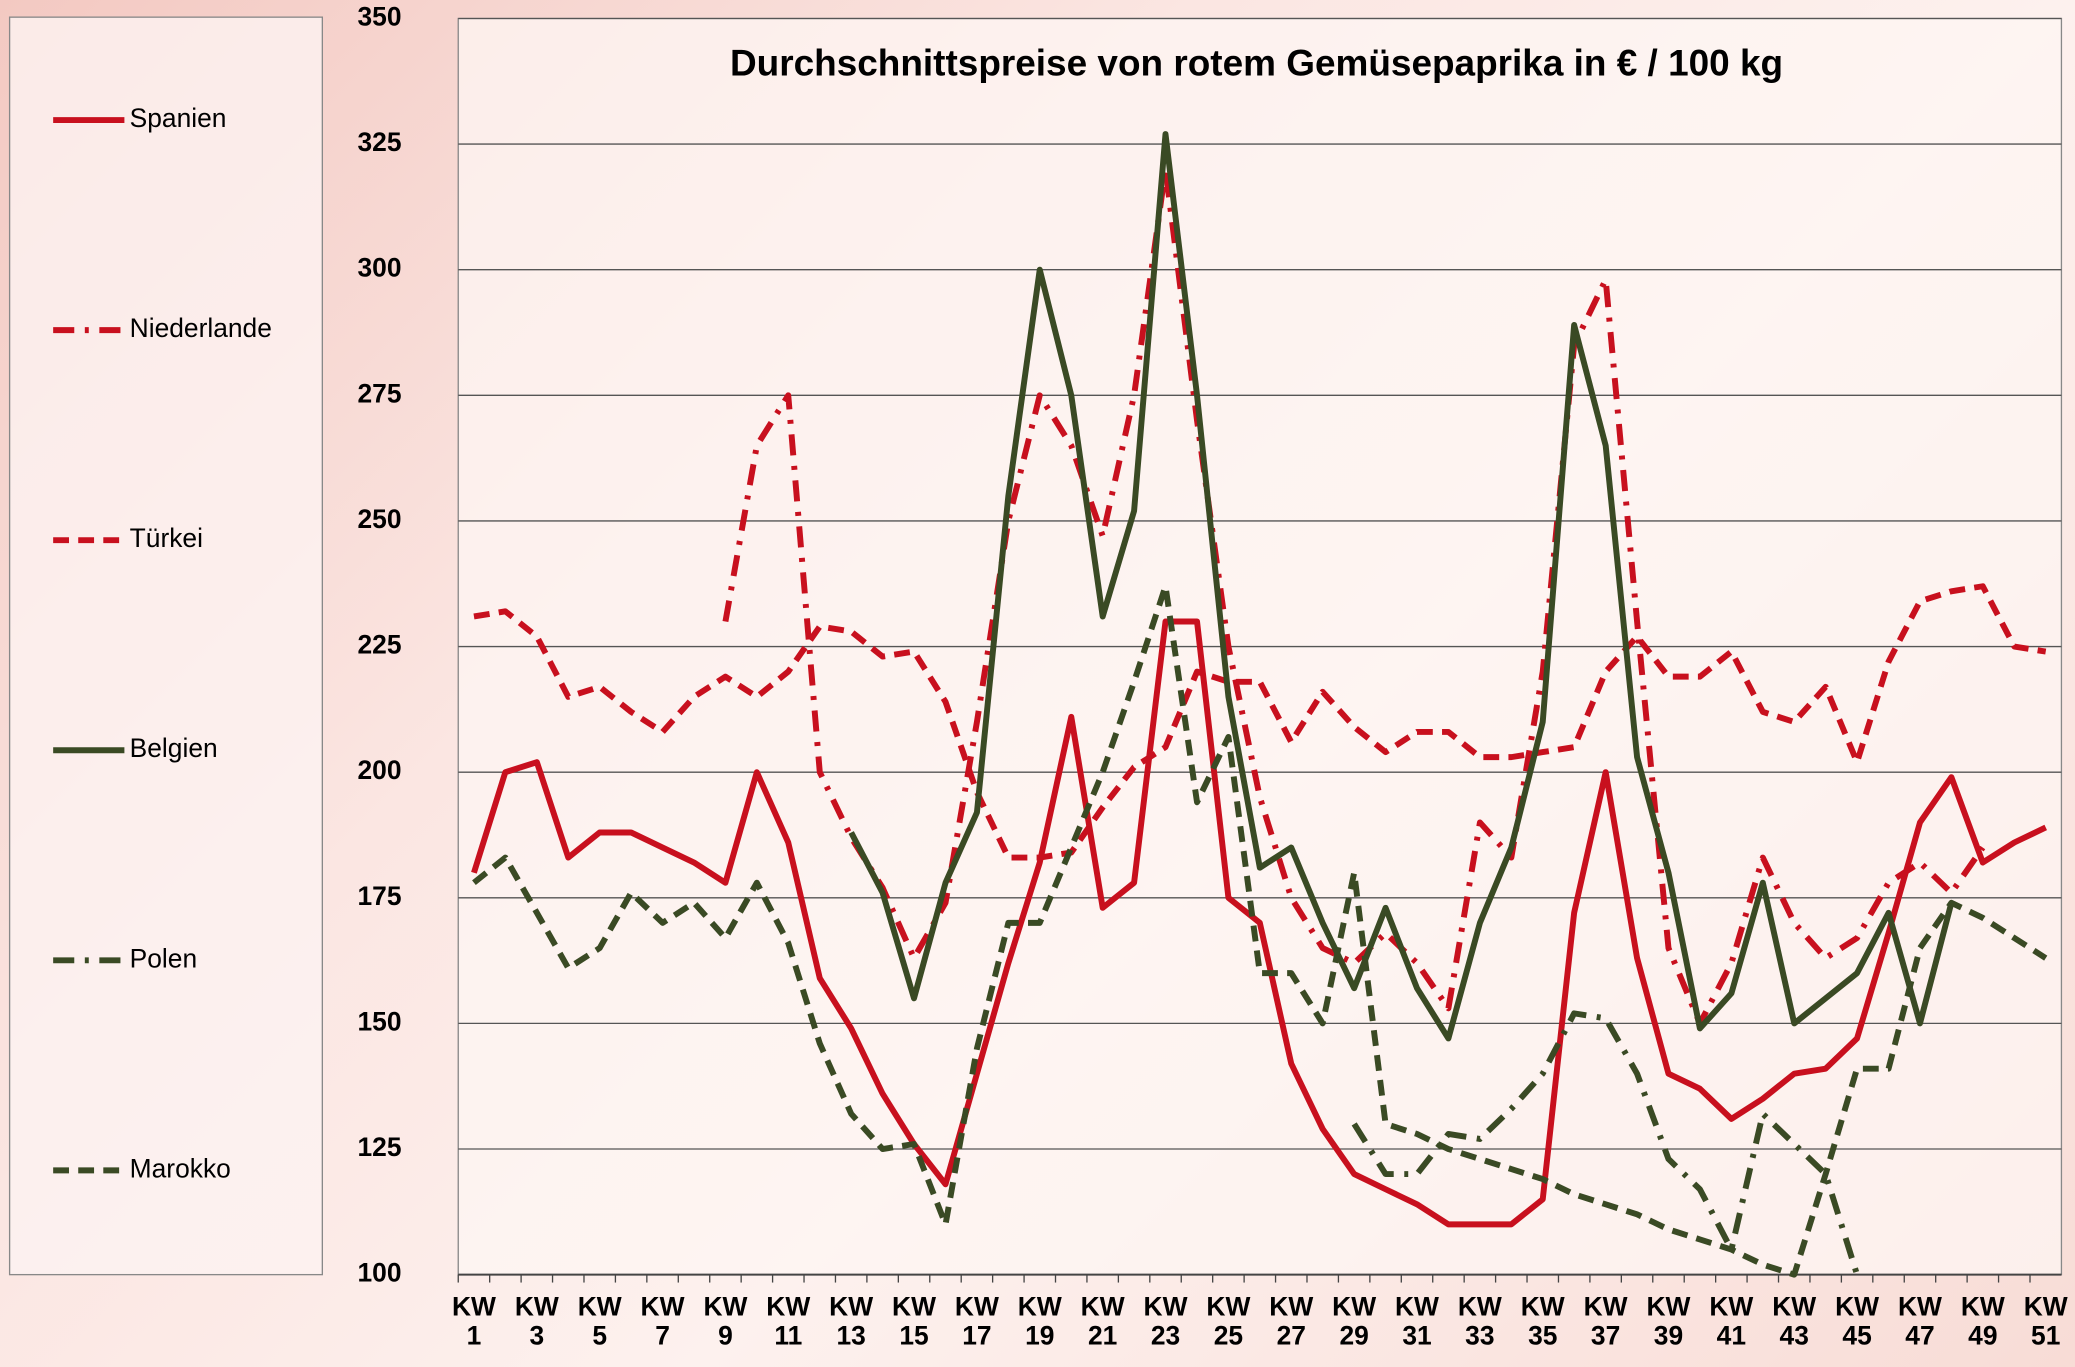 The width and height of the screenshot is (2075, 1367). Describe the element at coordinates (379, 896) in the screenshot. I see `y-tick-label: 175` at that location.